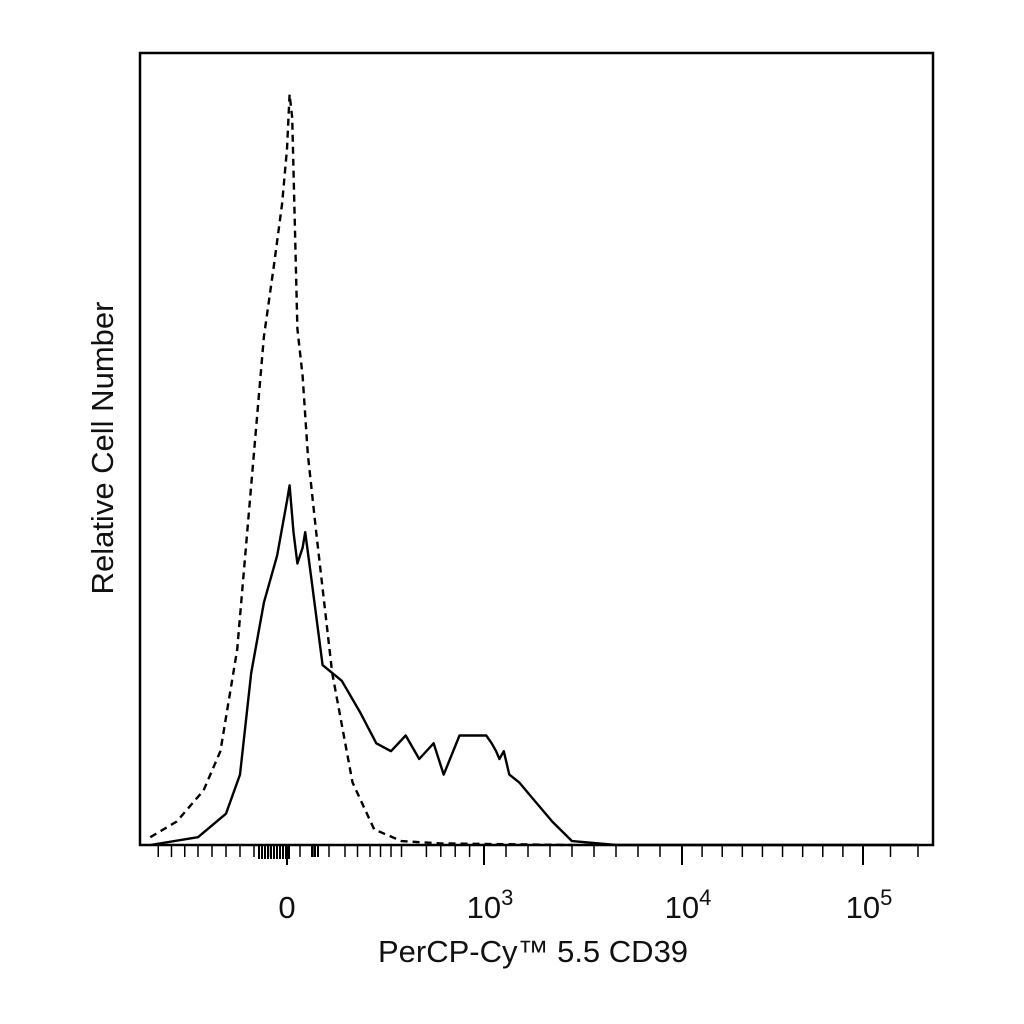 Image resolution: width=1024 pixels, height=1024 pixels. What do you see at coordinates (688, 905) in the screenshot?
I see `x-tick-label: 10⁴` at bounding box center [688, 905].